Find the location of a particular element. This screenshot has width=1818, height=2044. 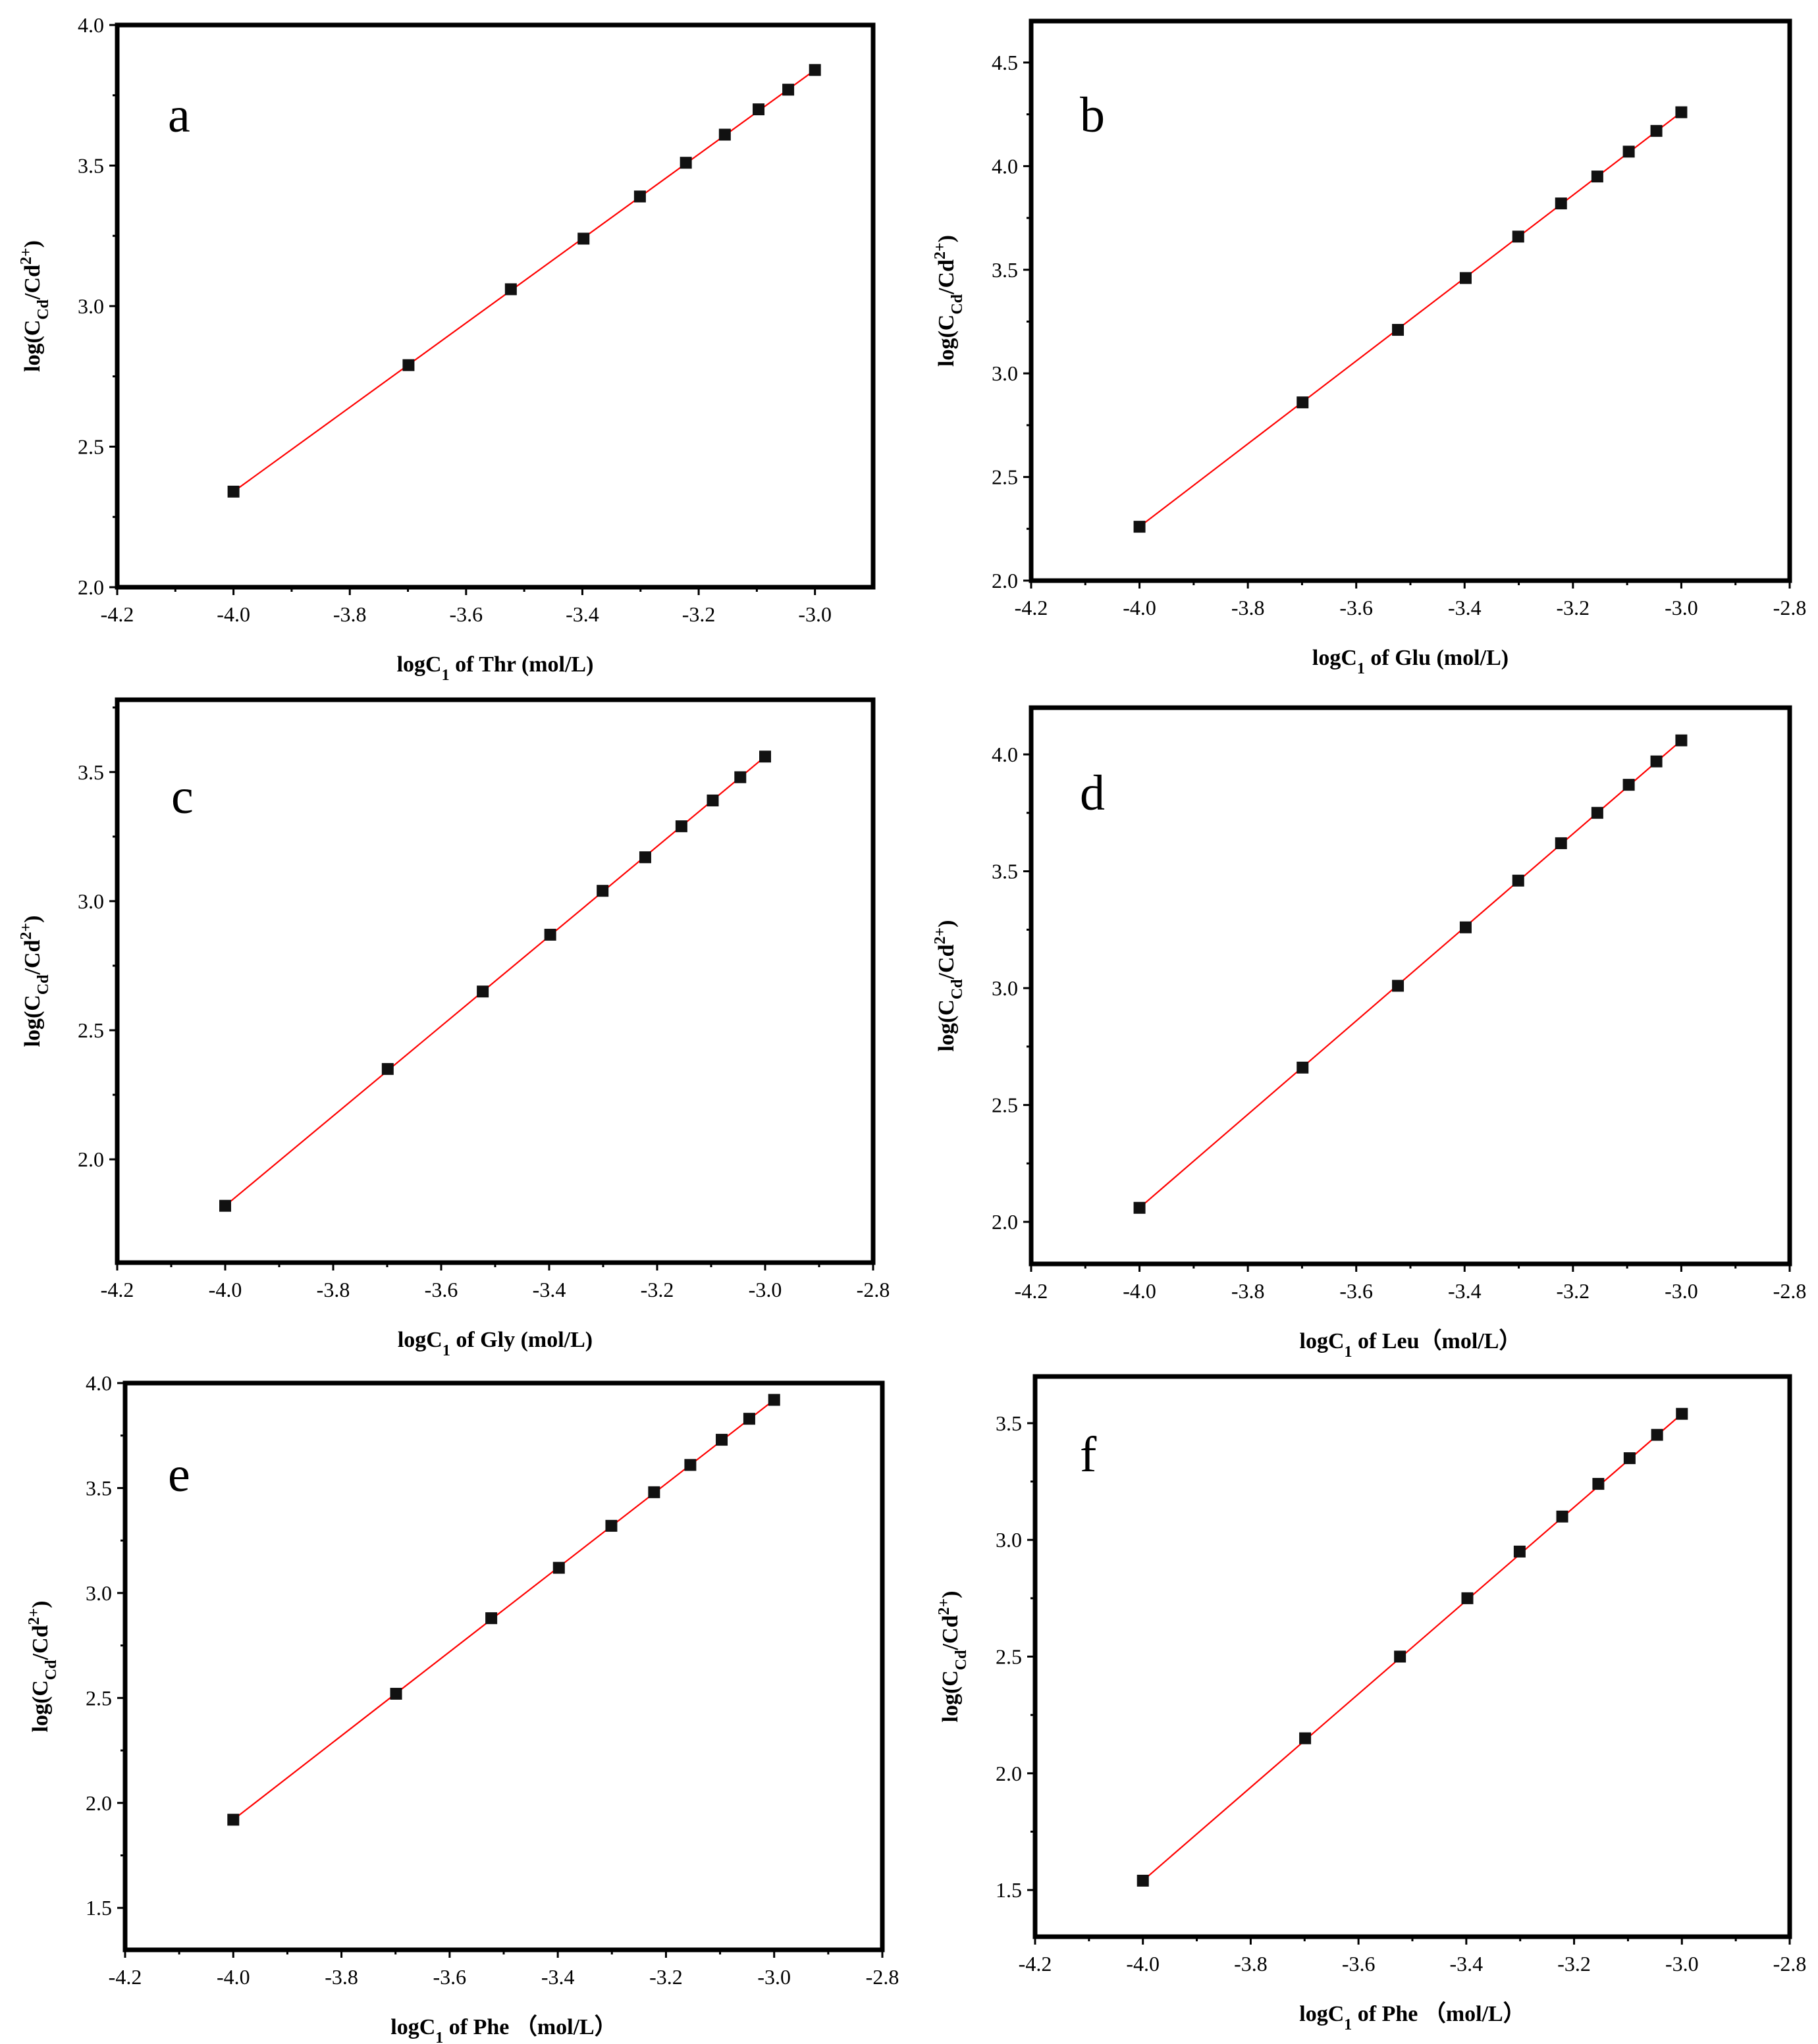

panel-letter: b is located at coordinates (1092, 115).